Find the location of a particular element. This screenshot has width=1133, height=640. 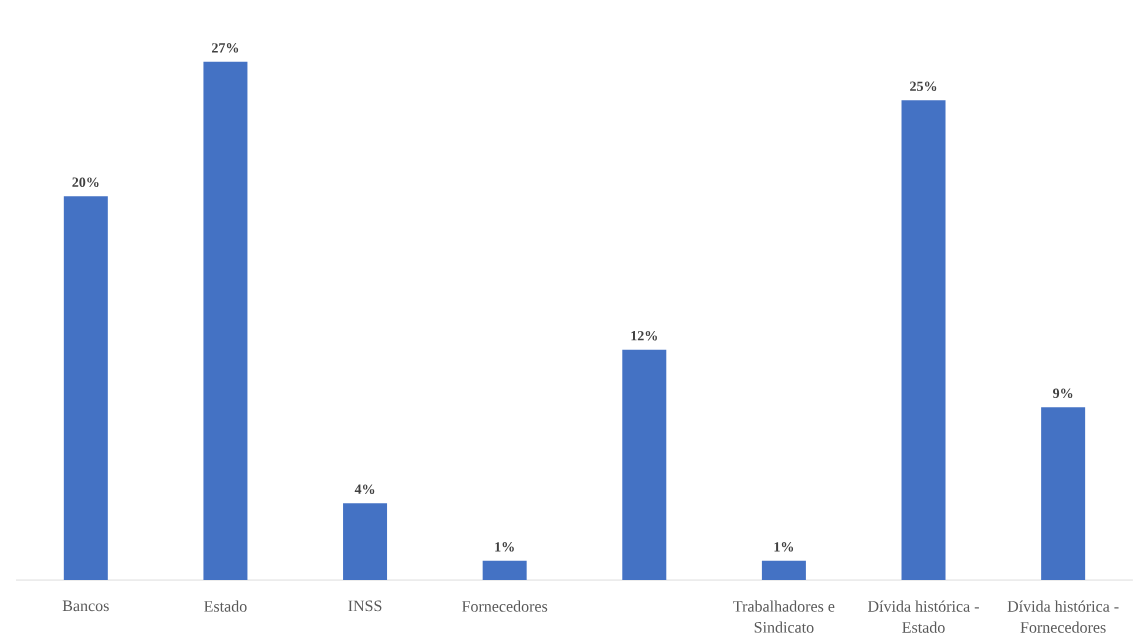

x-tick-label: Bancos is located at coordinates (85, 606).